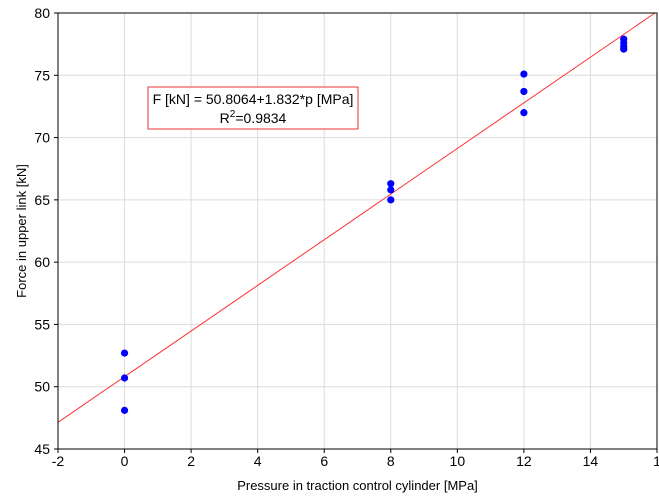 This screenshot has height=497, width=659. Describe the element at coordinates (125, 461) in the screenshot. I see `x-tick-label: 0` at that location.